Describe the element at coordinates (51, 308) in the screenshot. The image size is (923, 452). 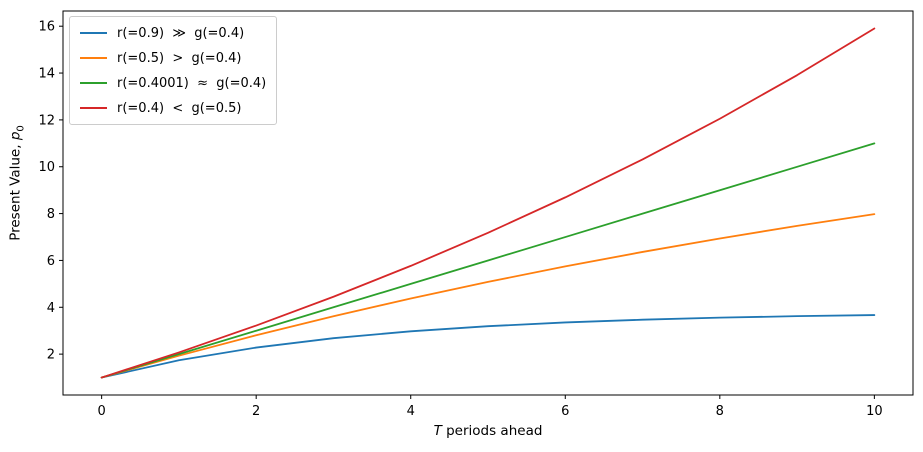
I see `y-tick-label: 4` at that location.